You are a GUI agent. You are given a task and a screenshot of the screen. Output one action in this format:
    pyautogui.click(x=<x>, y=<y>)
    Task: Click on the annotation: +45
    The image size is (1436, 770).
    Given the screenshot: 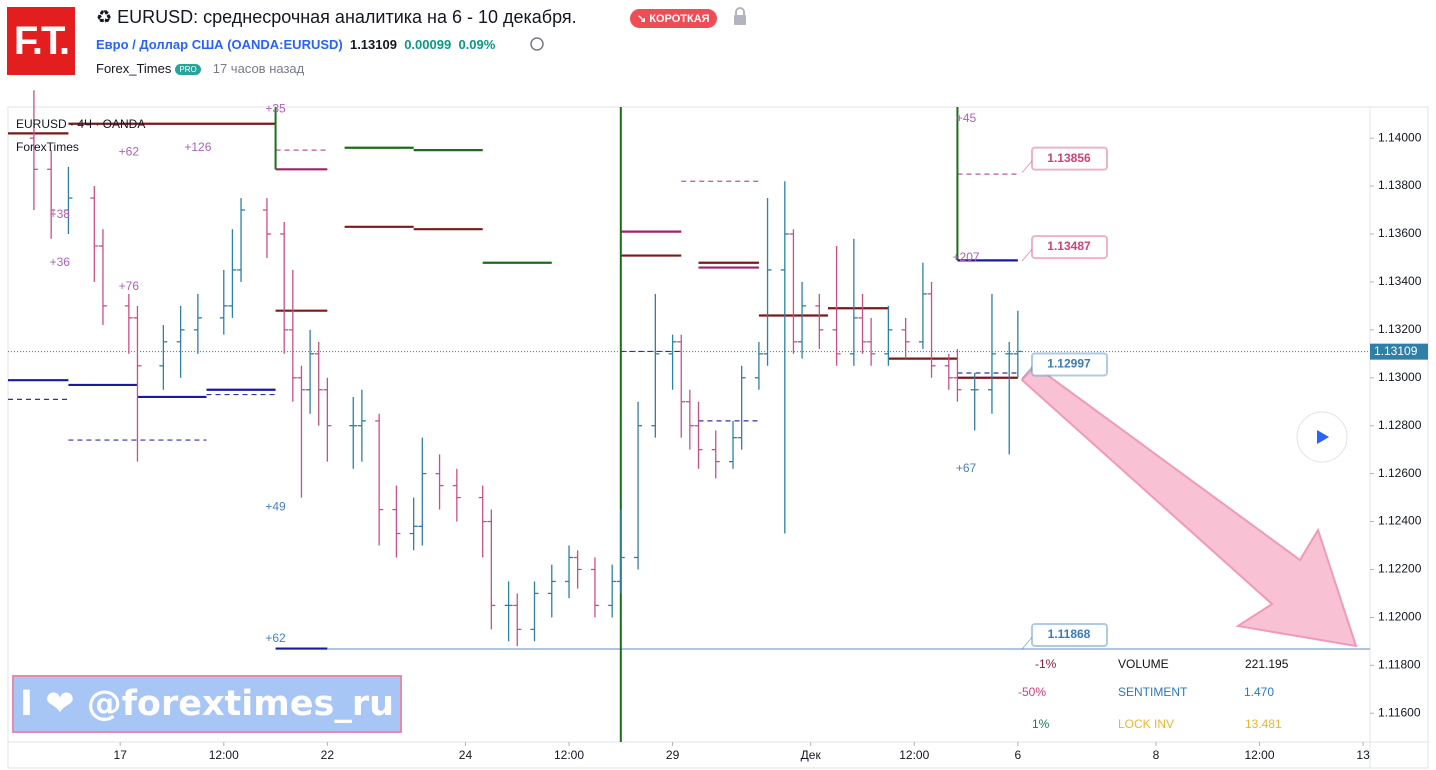 What is the action you would take?
    pyautogui.click(x=966, y=118)
    